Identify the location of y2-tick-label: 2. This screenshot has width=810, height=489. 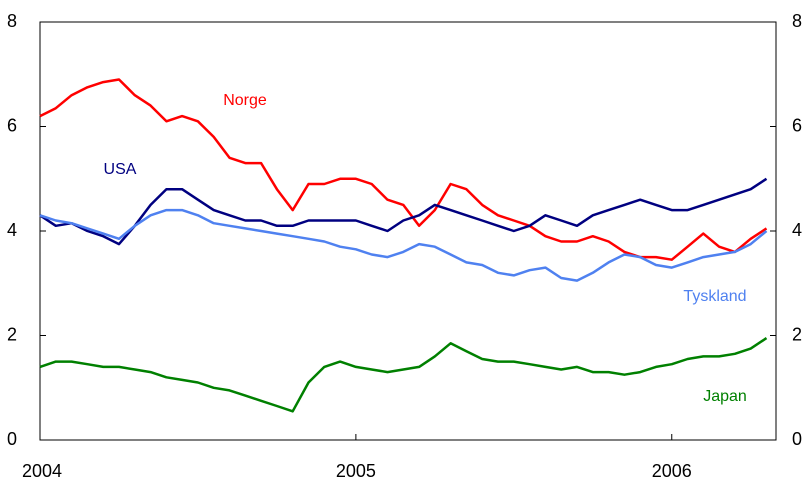
(797, 334).